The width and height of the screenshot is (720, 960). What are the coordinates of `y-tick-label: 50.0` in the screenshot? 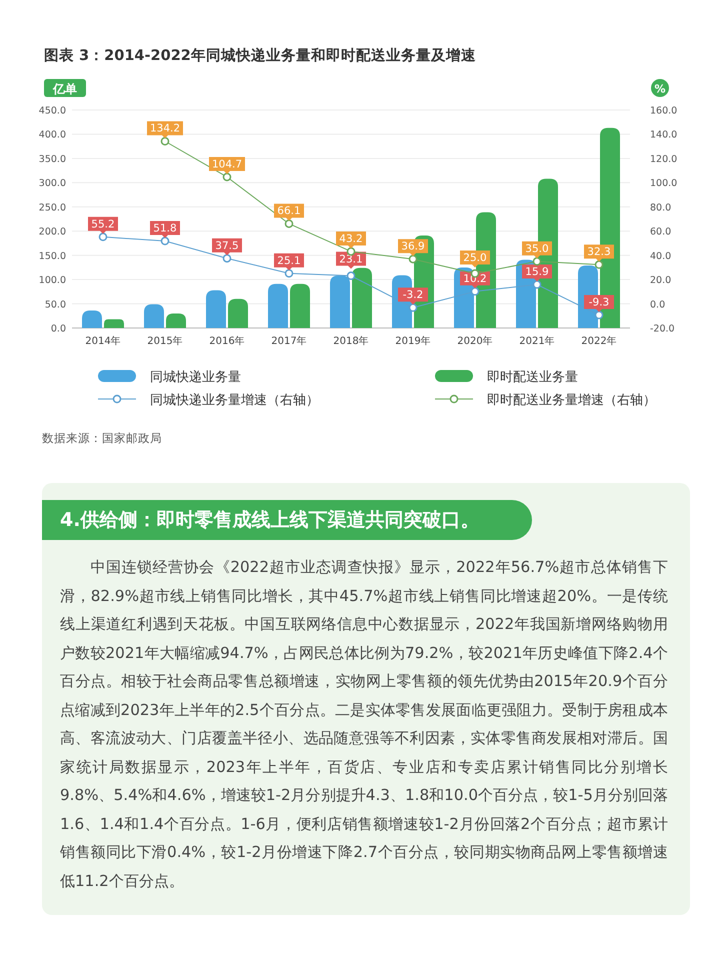 It's located at (55, 304).